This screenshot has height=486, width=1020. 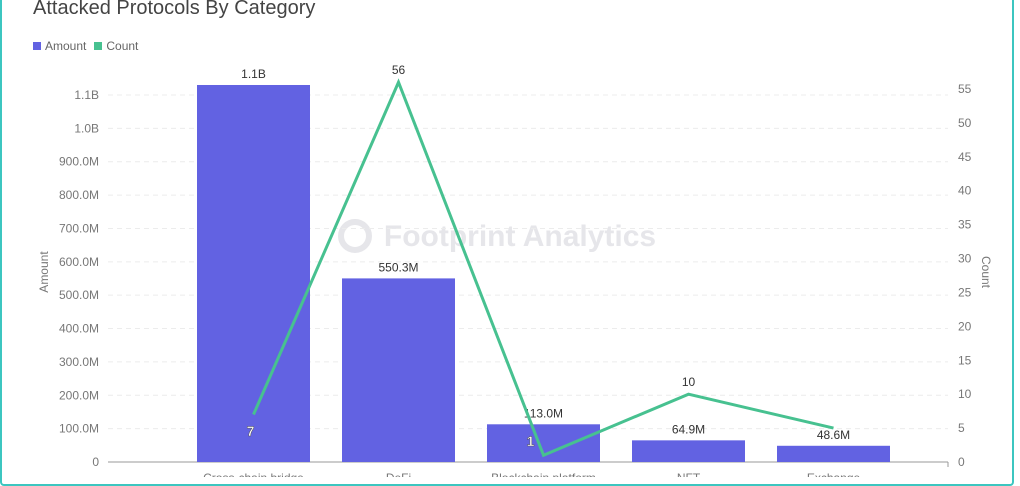 I want to click on bar-data-label: 550.3M, so click(x=398, y=267).